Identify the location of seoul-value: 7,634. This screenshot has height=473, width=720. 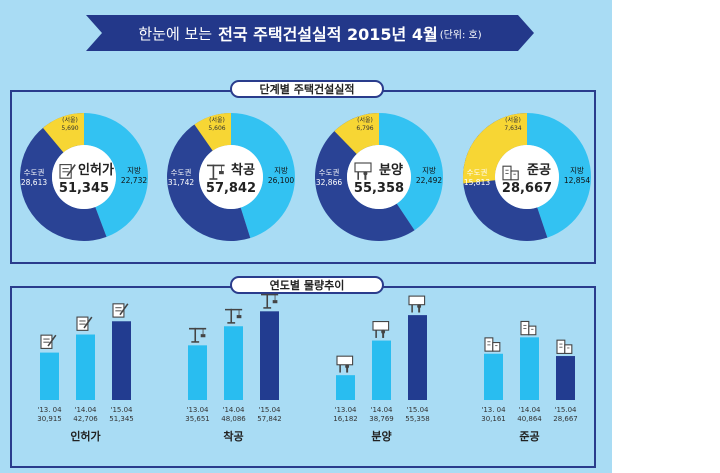
(512, 128).